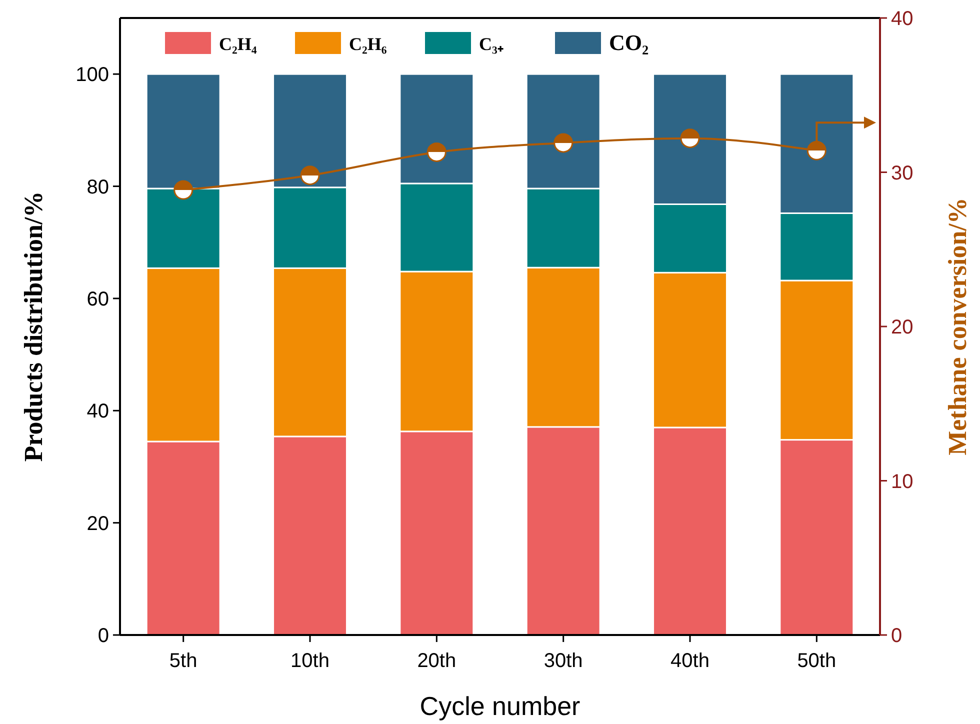 The height and width of the screenshot is (724, 980). I want to click on y-axis-title: Products distribution/%, so click(33, 326).